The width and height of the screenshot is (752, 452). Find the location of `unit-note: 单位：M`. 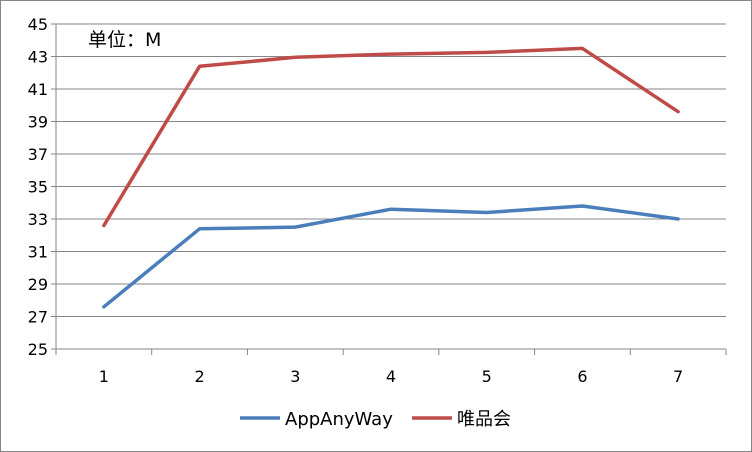

unit-note: 单位：M is located at coordinates (124, 40).